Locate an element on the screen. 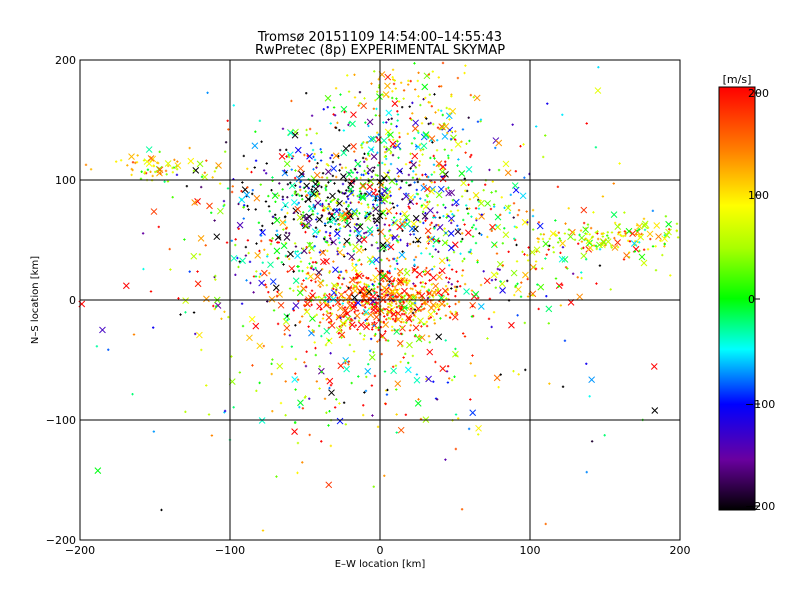  x-tick-label: 0 is located at coordinates (380, 550).